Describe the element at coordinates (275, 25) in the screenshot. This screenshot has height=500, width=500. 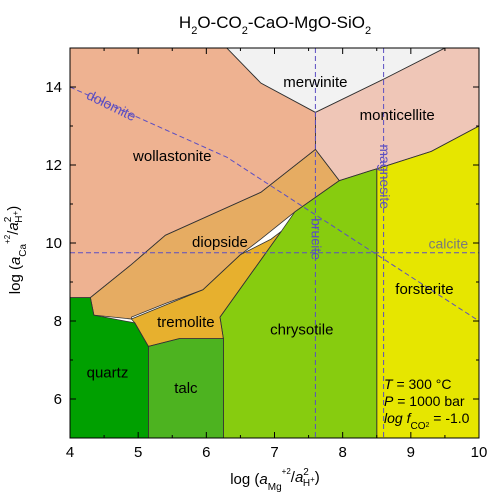
I see `chart-title: H2O-CO2-CaO-MgO-SiO2` at that location.